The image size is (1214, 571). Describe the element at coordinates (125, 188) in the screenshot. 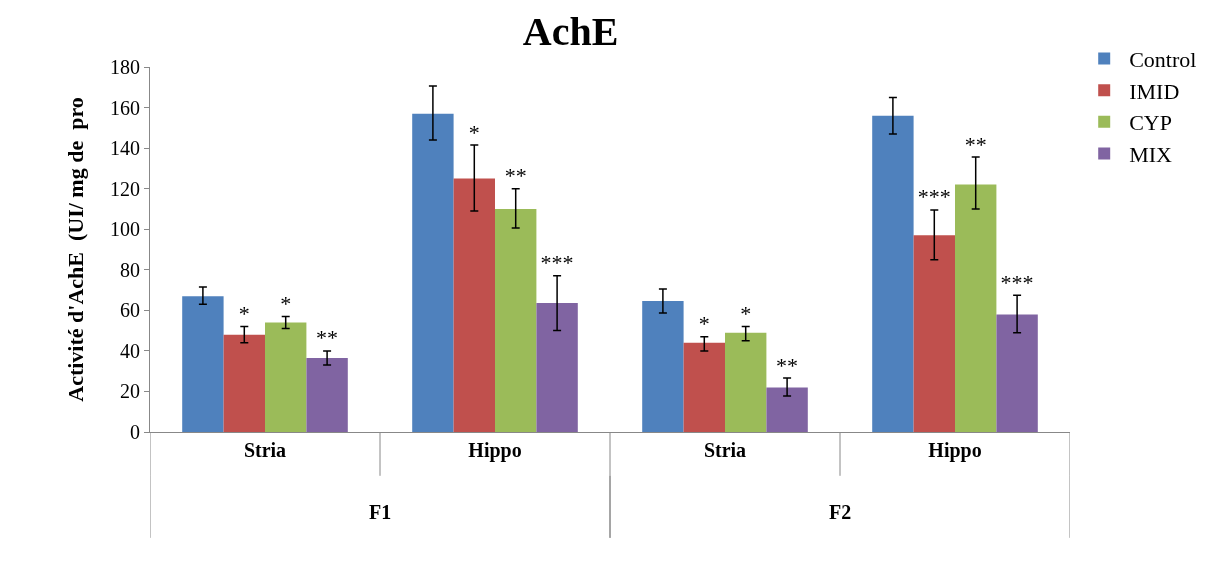

I see `y-tick-label: 120` at that location.